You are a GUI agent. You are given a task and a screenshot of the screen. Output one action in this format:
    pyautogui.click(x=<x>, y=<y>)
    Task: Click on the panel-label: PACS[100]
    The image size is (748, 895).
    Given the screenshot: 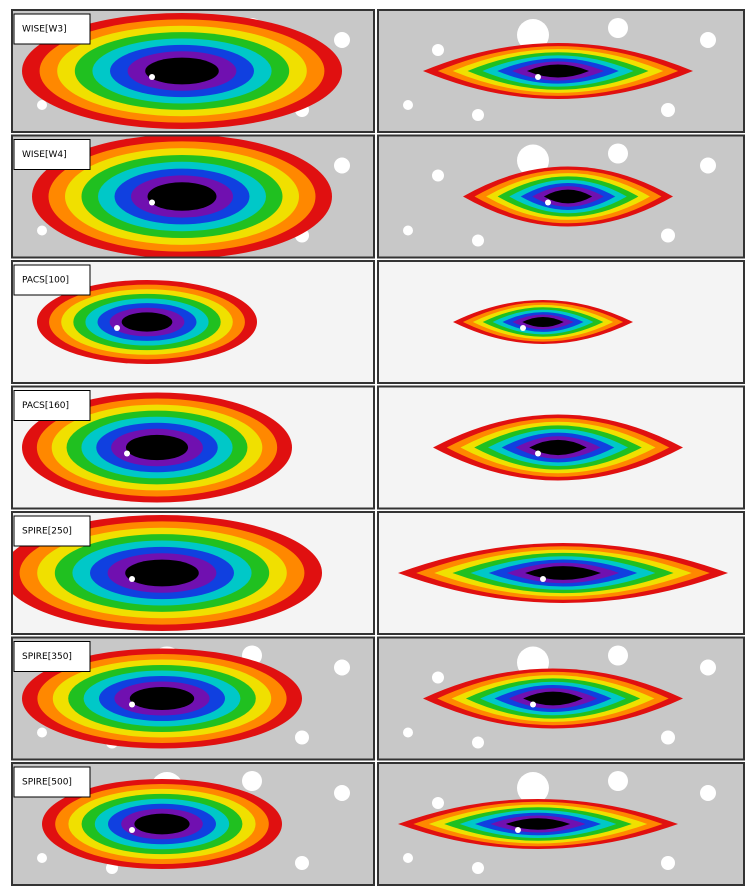 What is the action you would take?
    pyautogui.click(x=45, y=281)
    